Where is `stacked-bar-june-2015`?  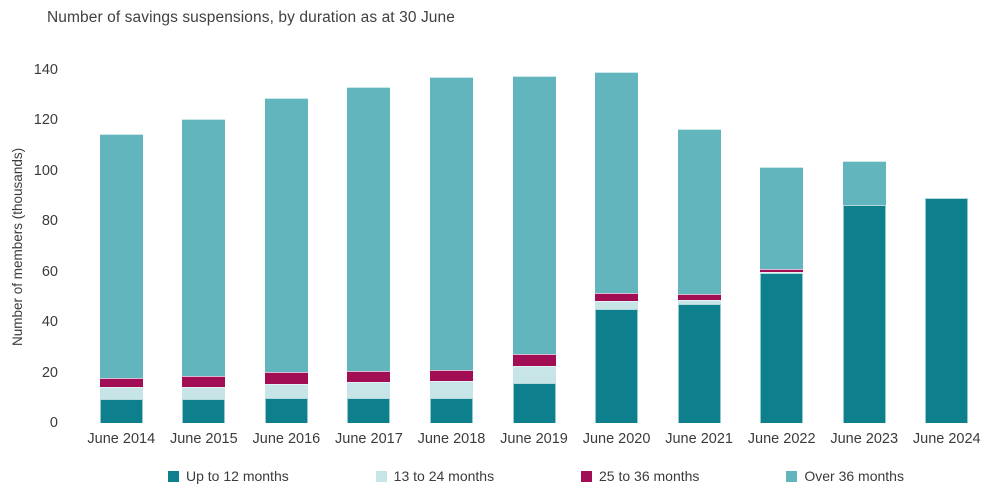 stacked-bar-june-2015 is located at coordinates (204, 270).